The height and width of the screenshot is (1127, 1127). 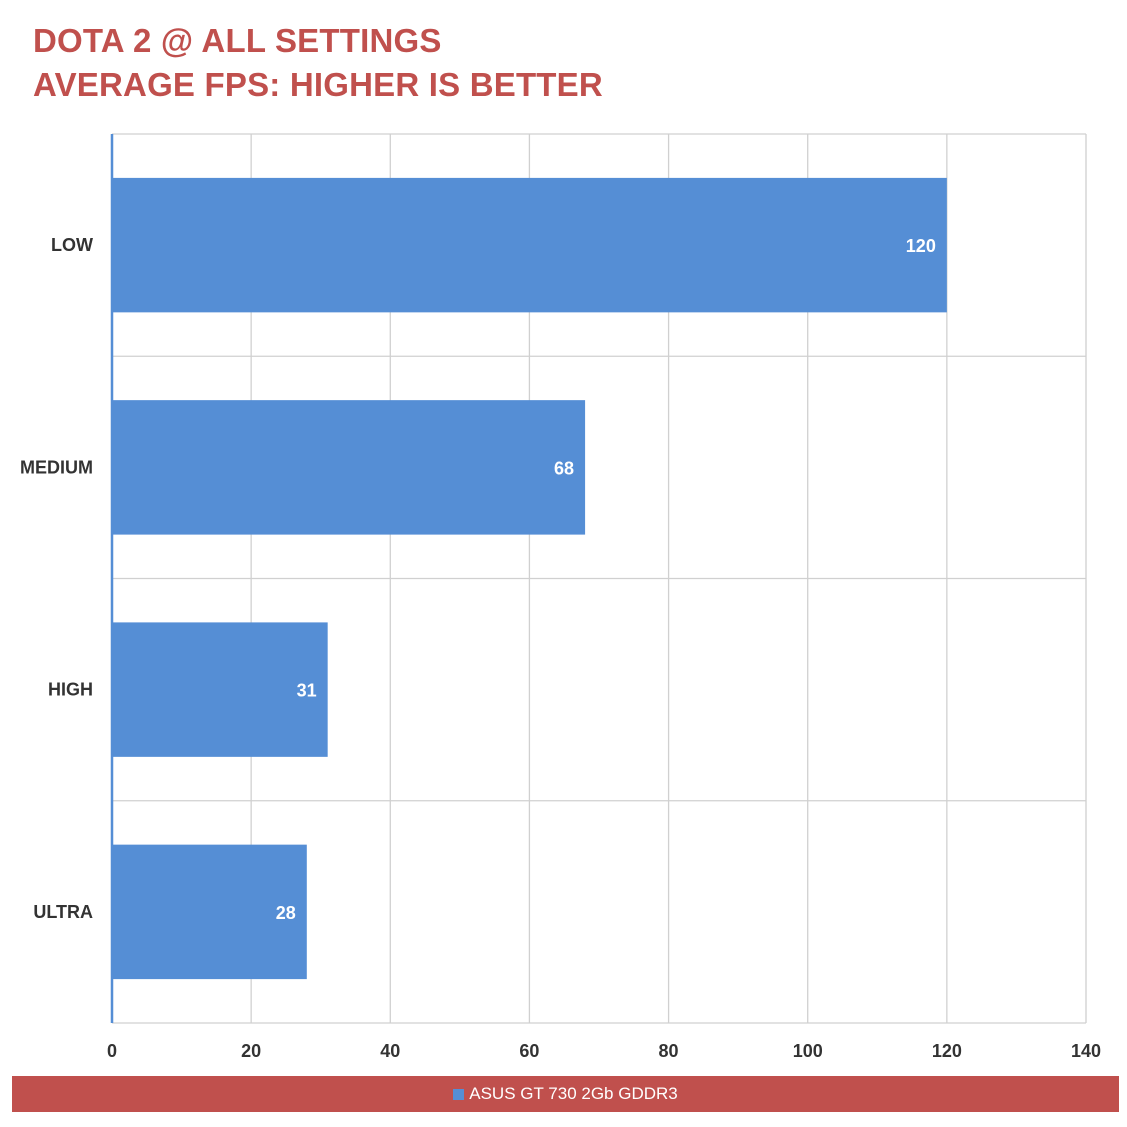 What do you see at coordinates (529, 1051) in the screenshot?
I see `x-tick-label: 60` at bounding box center [529, 1051].